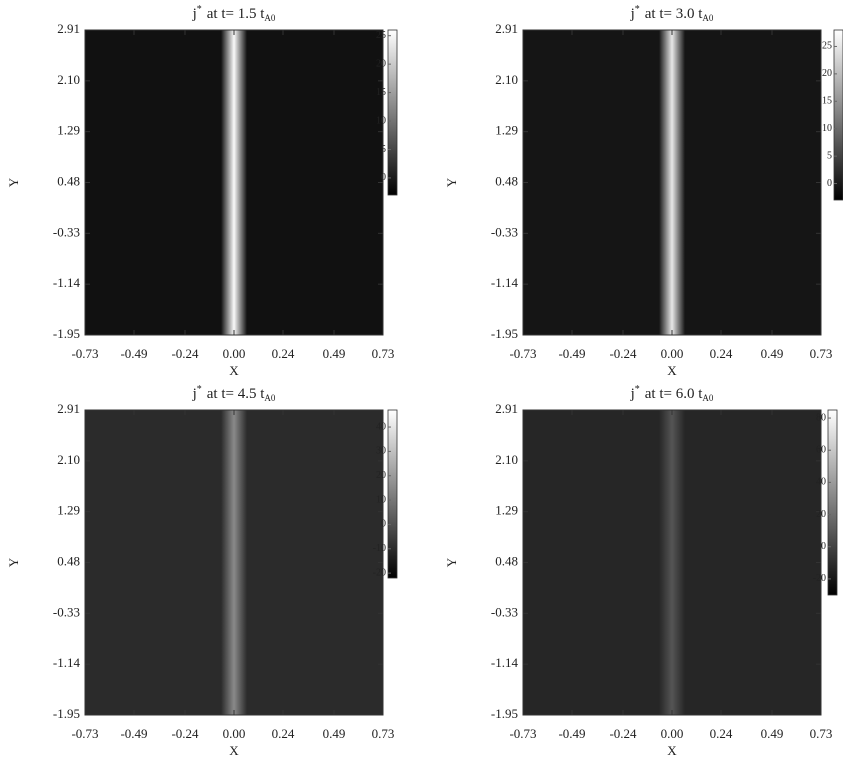  Describe the element at coordinates (379, 548) in the screenshot. I see `colorbar-tick-label: -10` at that location.